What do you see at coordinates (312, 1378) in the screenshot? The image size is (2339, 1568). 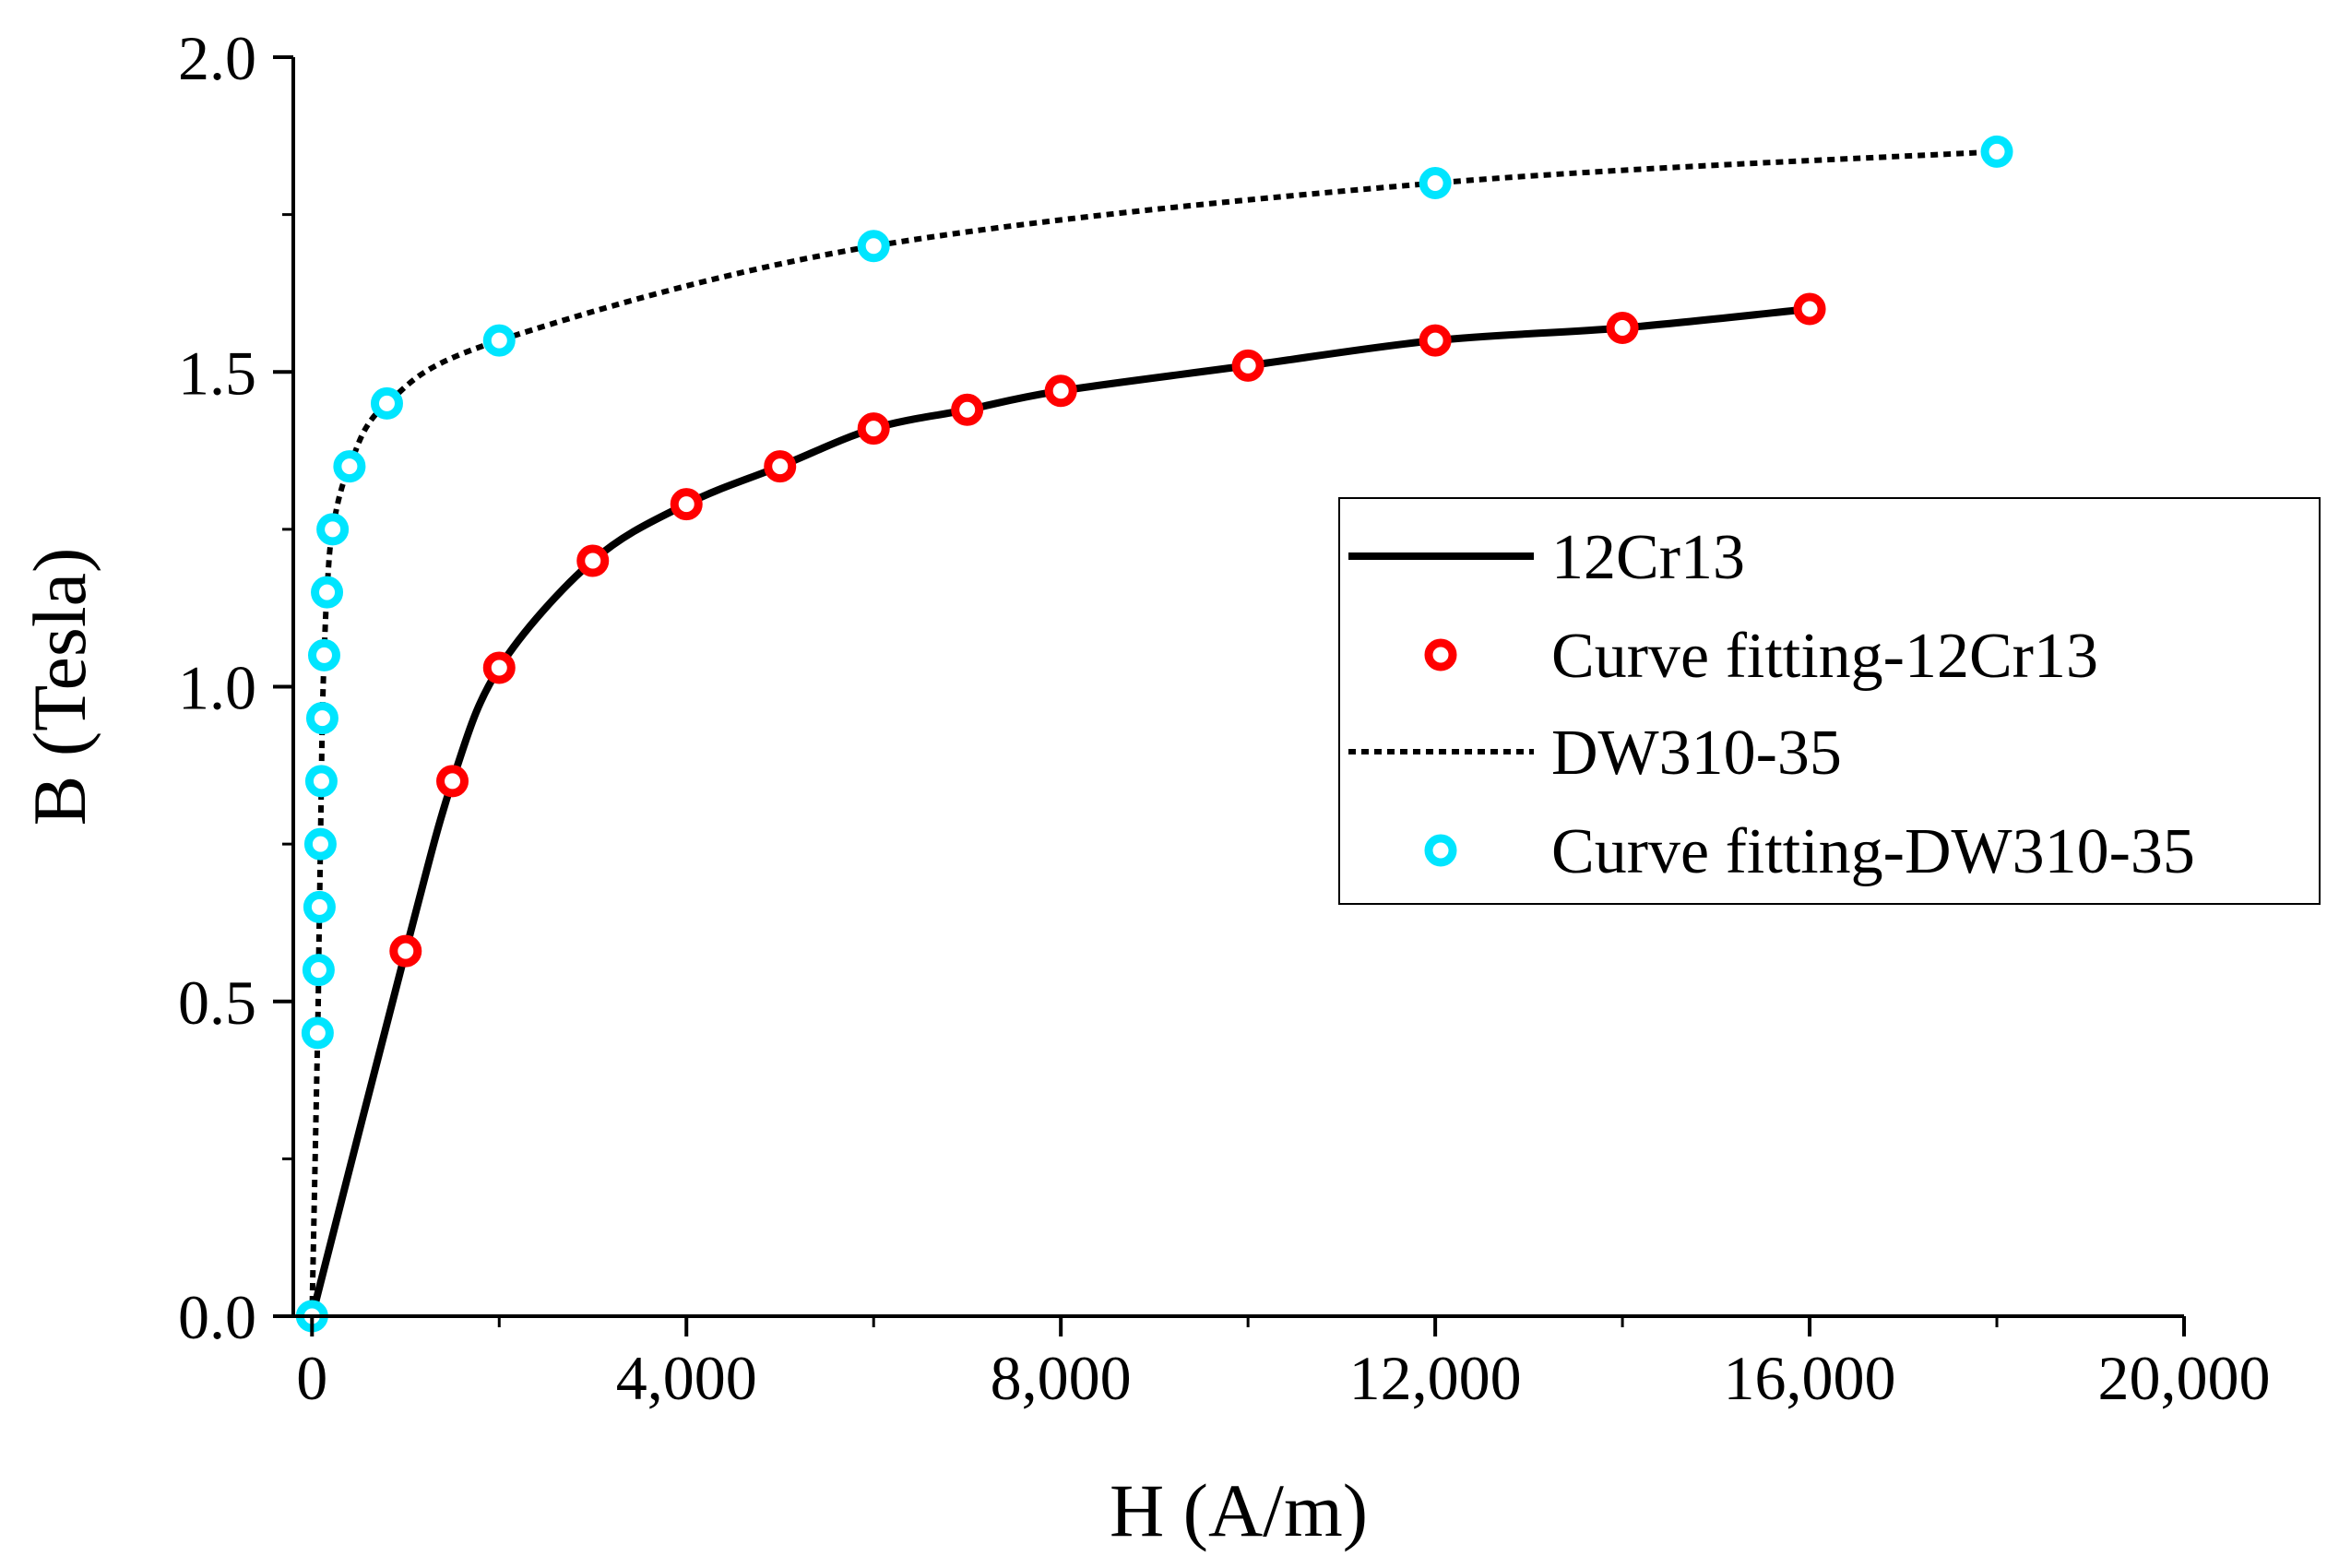 I see `x-tick-label: 0` at bounding box center [312, 1378].